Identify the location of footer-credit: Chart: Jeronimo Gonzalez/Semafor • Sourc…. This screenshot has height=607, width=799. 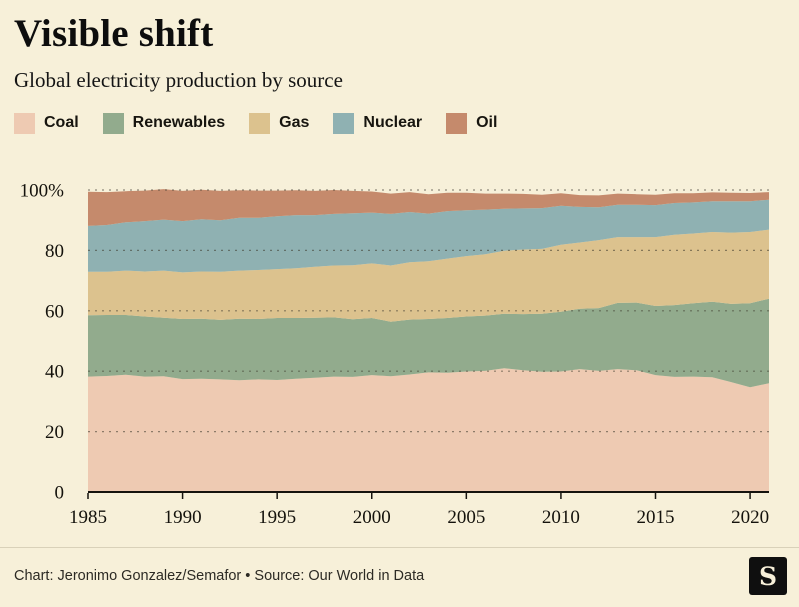
(219, 576).